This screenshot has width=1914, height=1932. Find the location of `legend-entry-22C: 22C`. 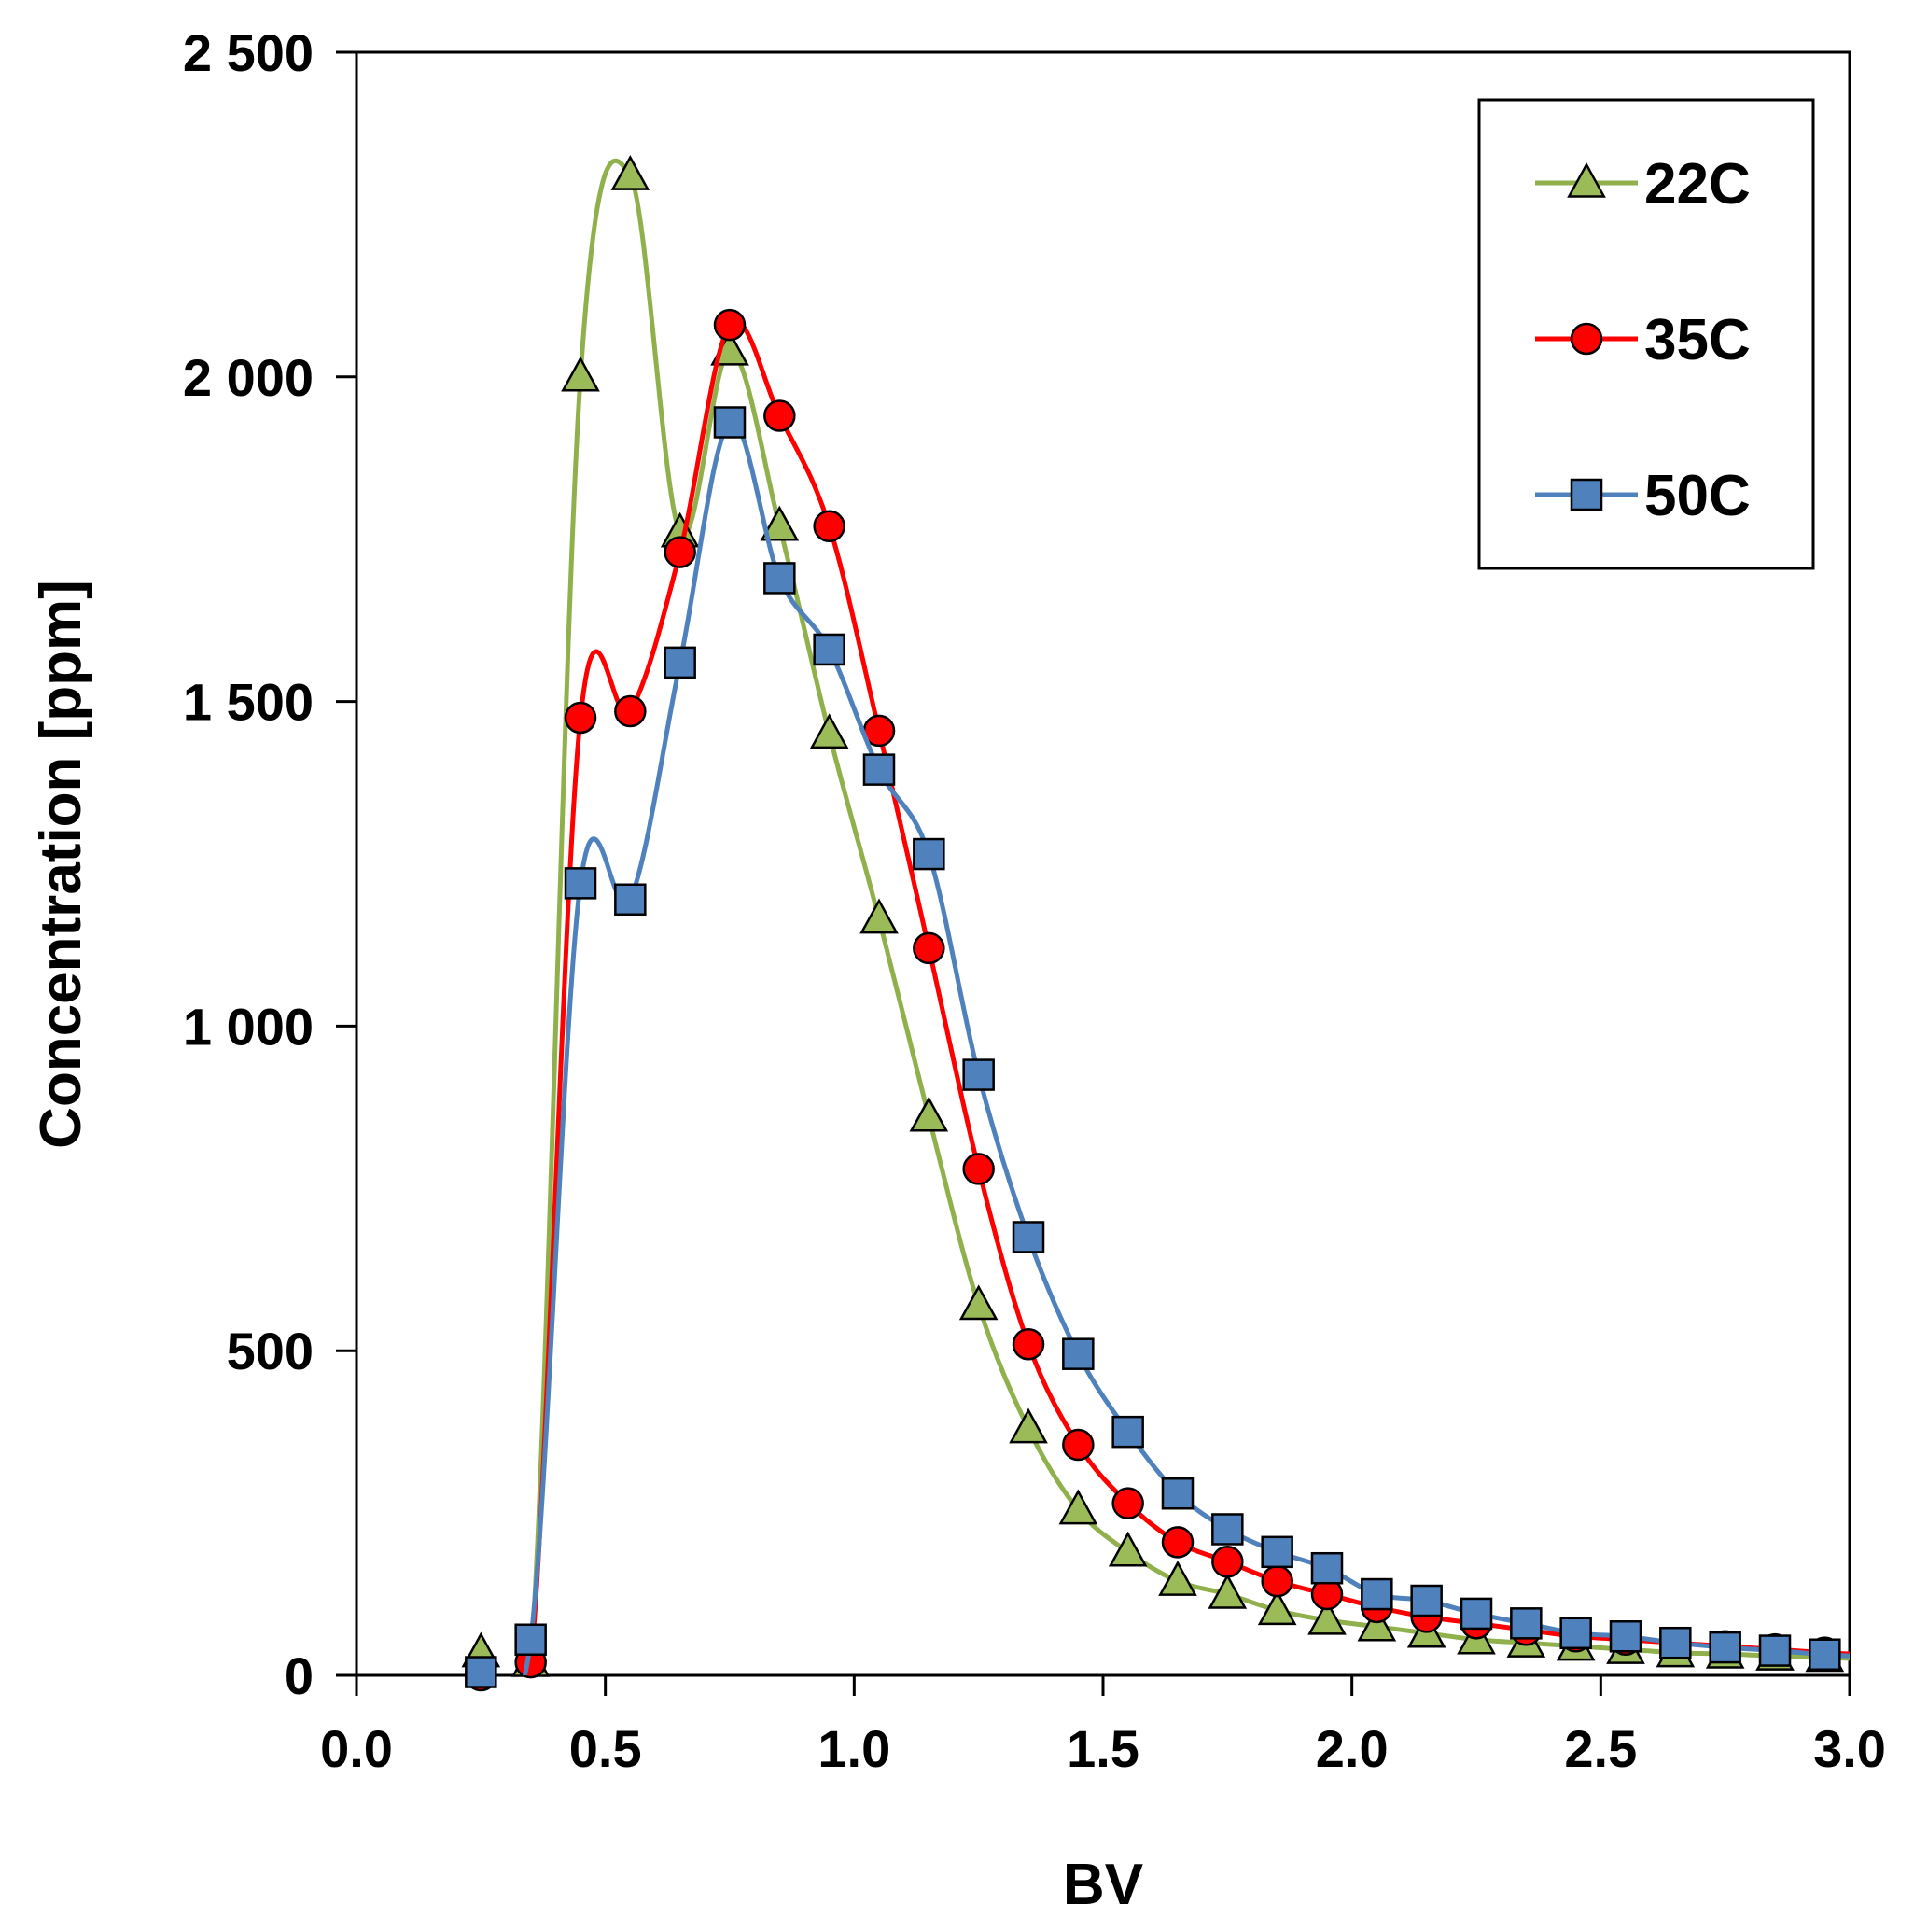

legend-entry-22C: 22C is located at coordinates (1643, 184).